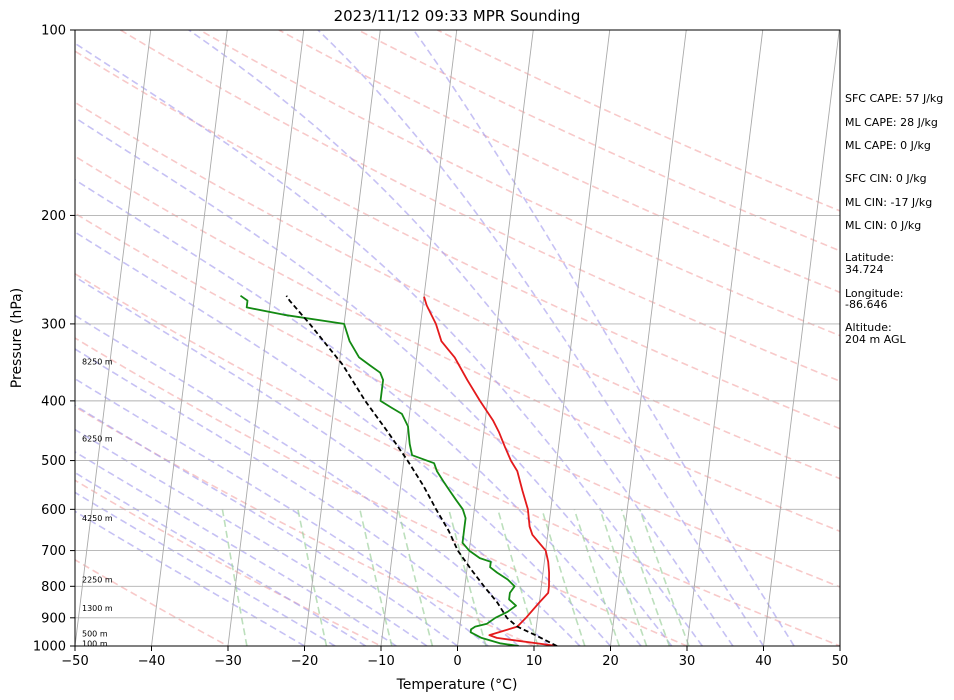 The height and width of the screenshot is (700, 954). I want to click on height-label: 1300 m, so click(97, 608).